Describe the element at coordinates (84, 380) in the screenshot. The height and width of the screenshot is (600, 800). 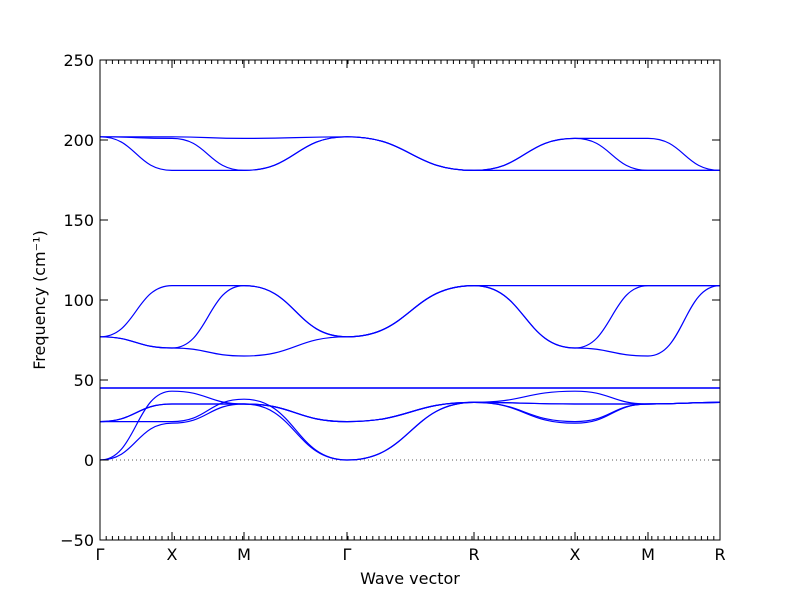
I see `y-tick-label: 50` at that location.